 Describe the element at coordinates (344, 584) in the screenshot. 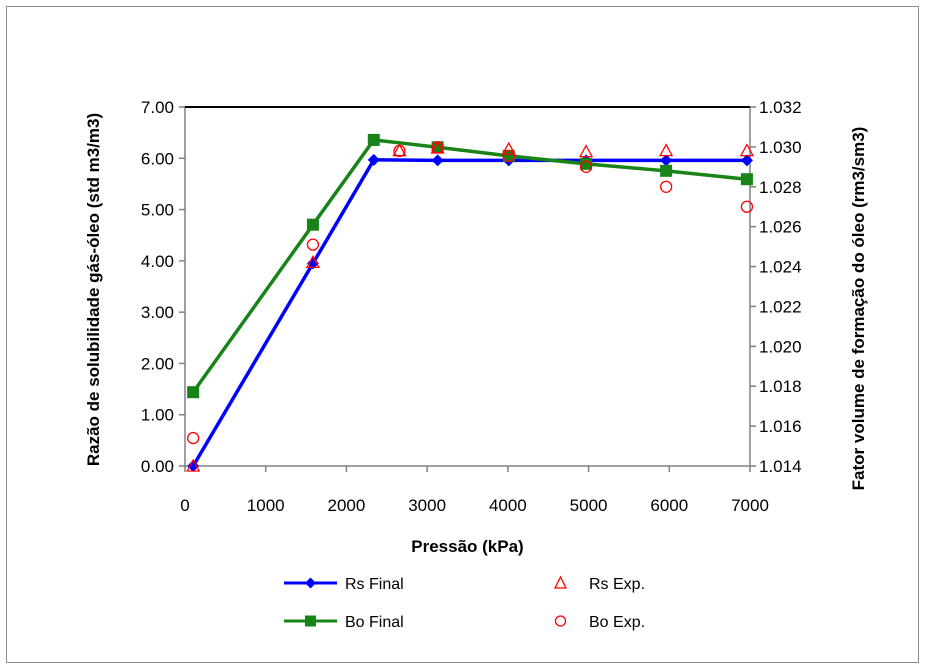

I see `legend-item-rs-final: Rs Final` at that location.